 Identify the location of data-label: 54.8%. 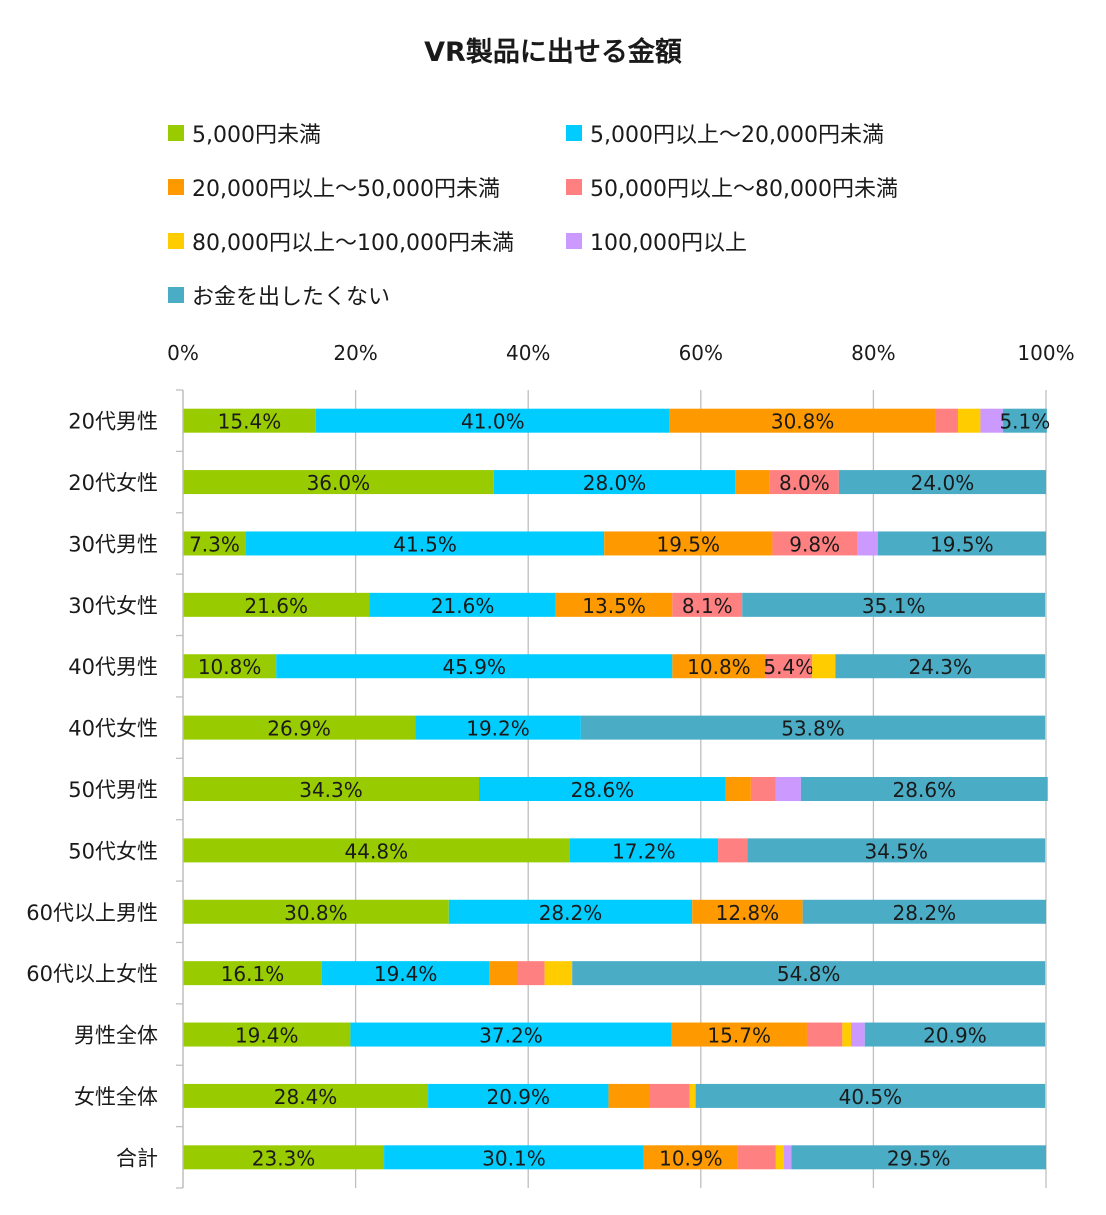
(809, 974).